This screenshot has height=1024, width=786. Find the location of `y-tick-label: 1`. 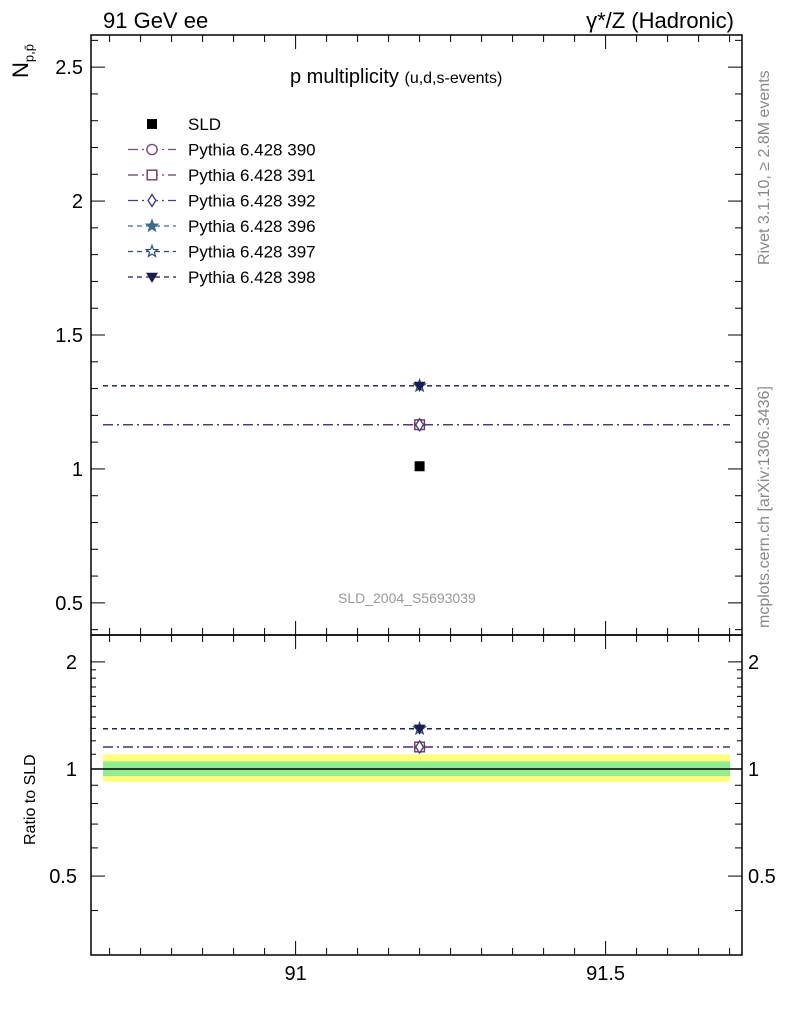

y-tick-label: 1 is located at coordinates (77, 470).